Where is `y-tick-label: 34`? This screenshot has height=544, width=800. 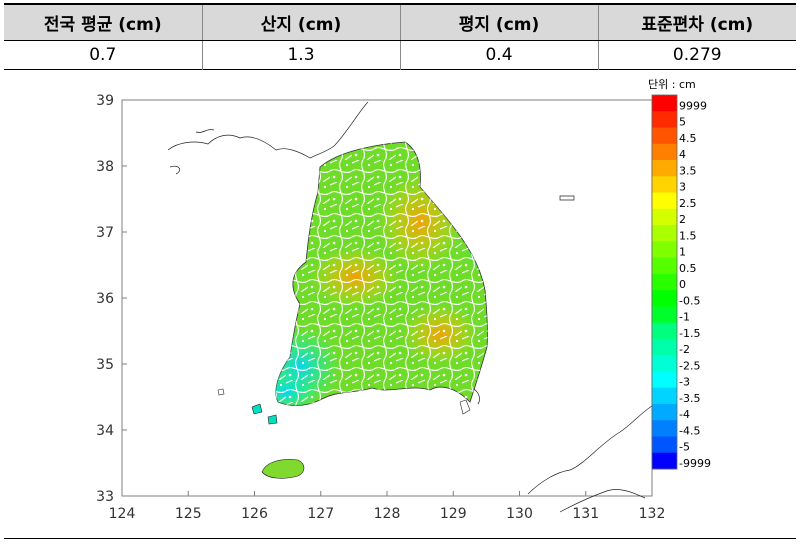
y-tick-label: 34 is located at coordinates (105, 431).